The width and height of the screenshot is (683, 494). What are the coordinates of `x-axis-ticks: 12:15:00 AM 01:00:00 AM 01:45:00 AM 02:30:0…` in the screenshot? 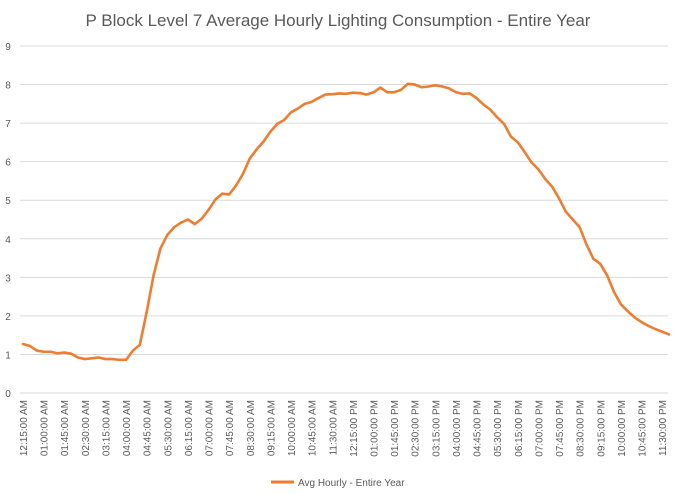 It's located at (344, 428).